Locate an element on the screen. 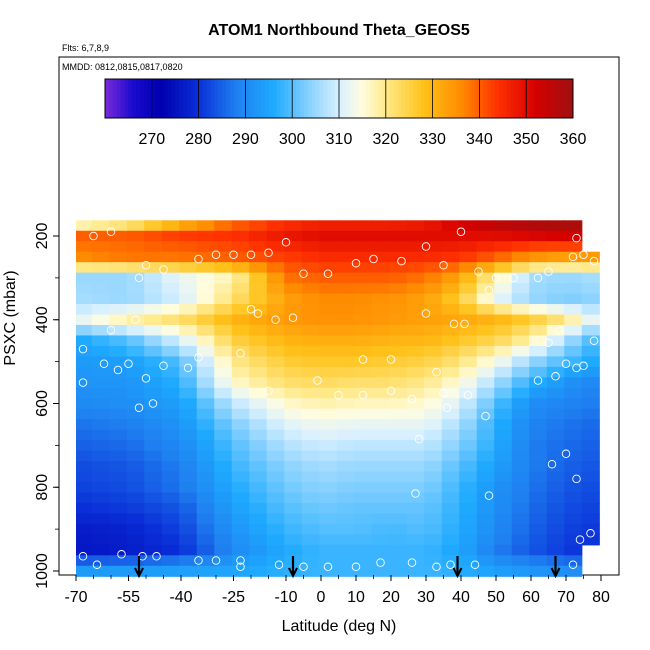 This screenshot has height=650, width=650. x-axis-label: Latitude (deg N) is located at coordinates (339, 626).